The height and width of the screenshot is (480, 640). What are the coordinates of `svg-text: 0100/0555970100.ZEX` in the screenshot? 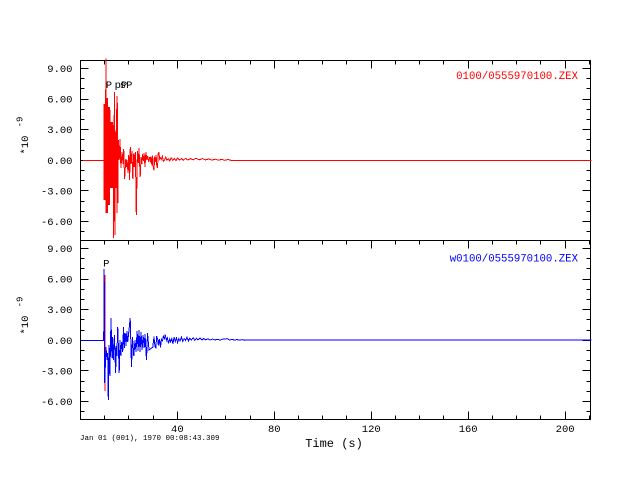 It's located at (517, 77).